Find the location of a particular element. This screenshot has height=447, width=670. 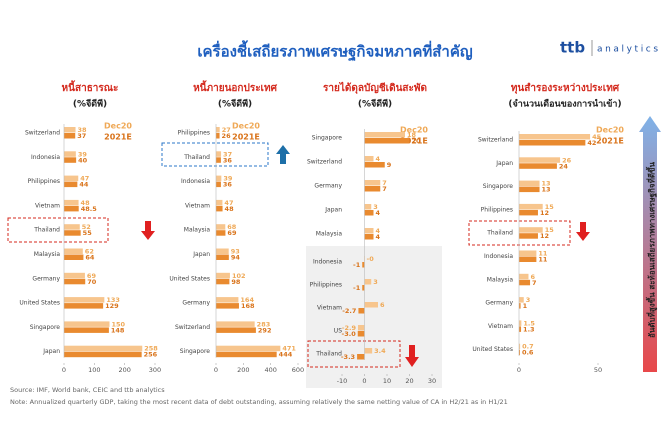

value-label: 1.3 is located at coordinates (529, 329).